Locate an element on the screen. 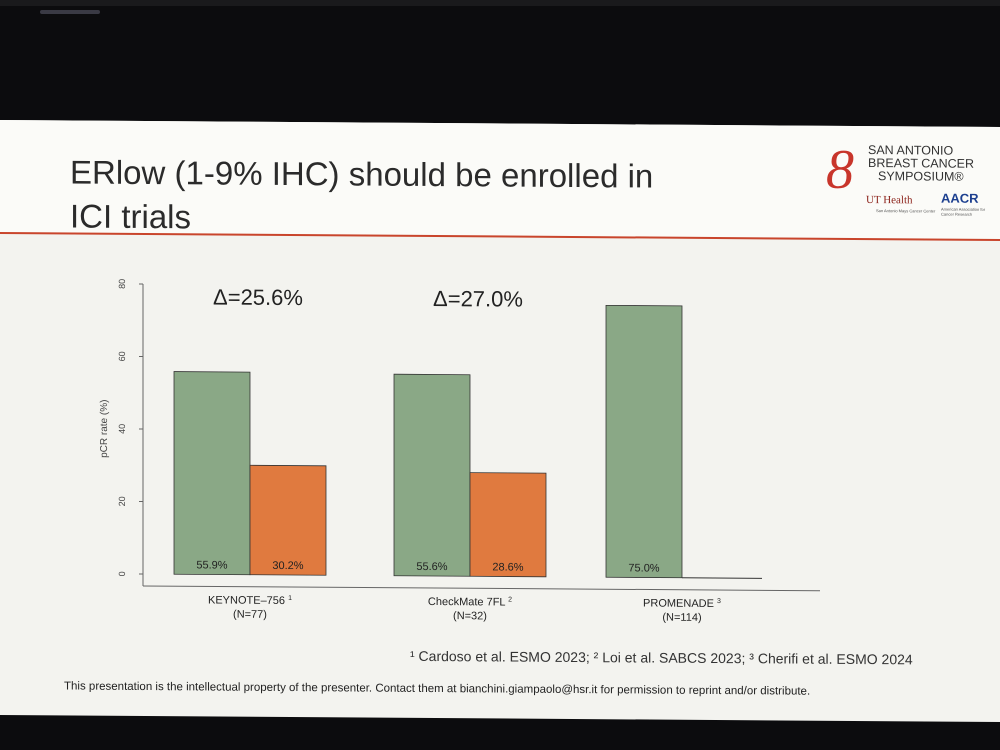 This screenshot has height=750, width=1000. reference-superscript: 3 is located at coordinates (719, 601).